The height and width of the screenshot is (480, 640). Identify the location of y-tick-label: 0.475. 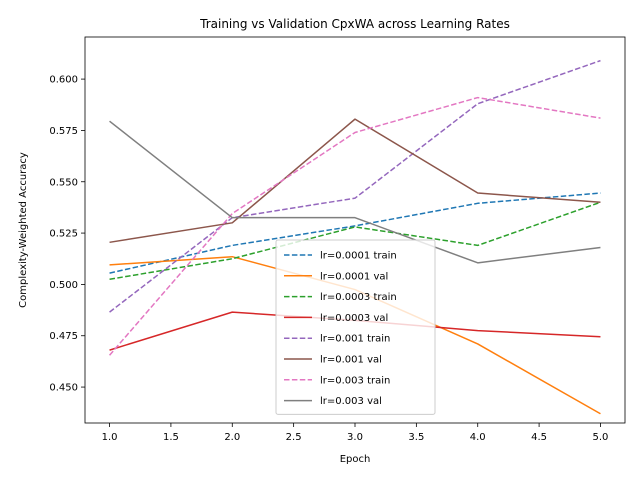
(63, 336).